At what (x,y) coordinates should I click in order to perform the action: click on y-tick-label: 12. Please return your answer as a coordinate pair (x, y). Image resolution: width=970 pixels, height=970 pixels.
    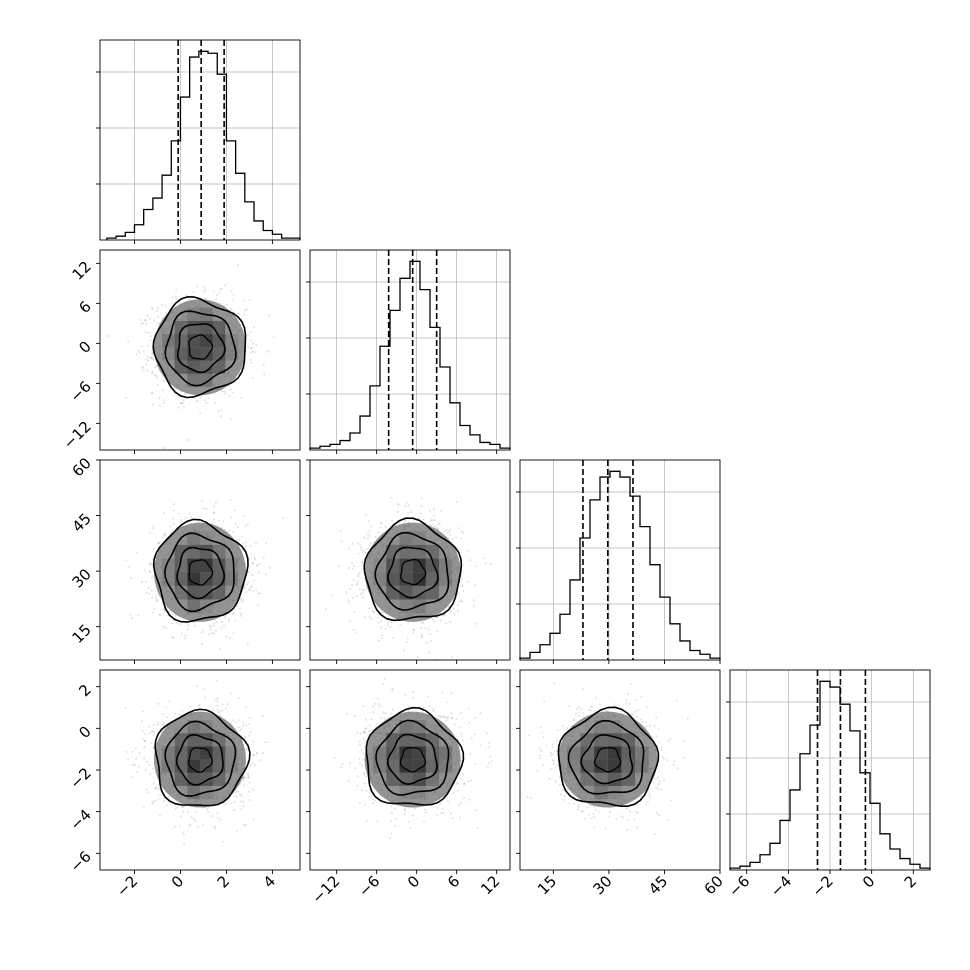
    Looking at the image, I should click on (82, 270).